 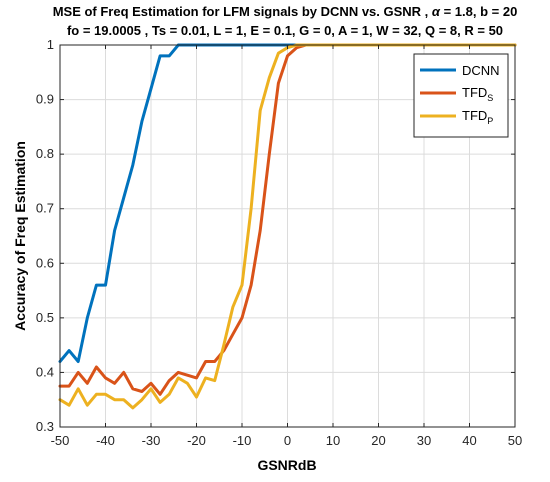 What do you see at coordinates (490, 98) in the screenshot?
I see `legend-label-tfds-subscript: S` at bounding box center [490, 98].